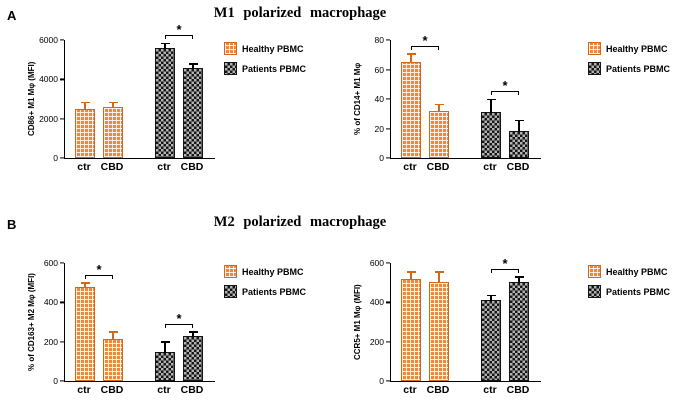 This screenshot has height=417, width=679. I want to click on panel-title-m1: M1 polarized macrophage, so click(300, 13).